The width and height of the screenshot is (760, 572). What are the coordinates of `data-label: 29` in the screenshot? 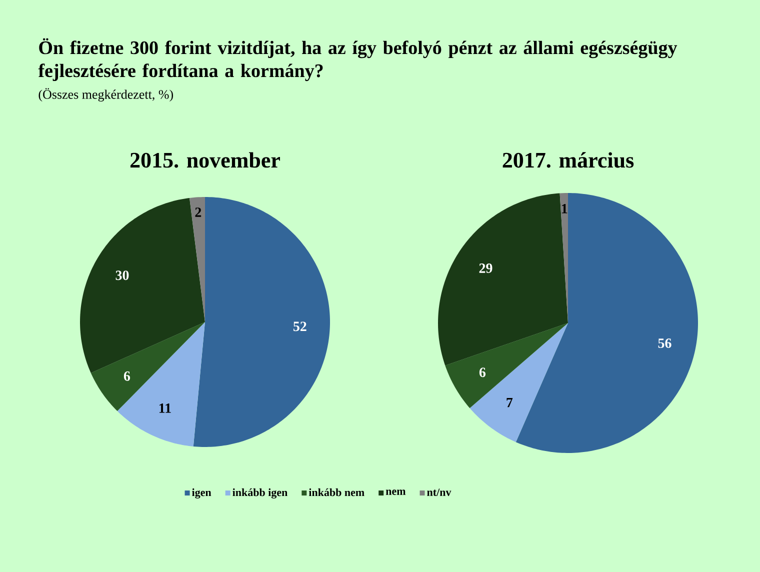 It's located at (485, 268).